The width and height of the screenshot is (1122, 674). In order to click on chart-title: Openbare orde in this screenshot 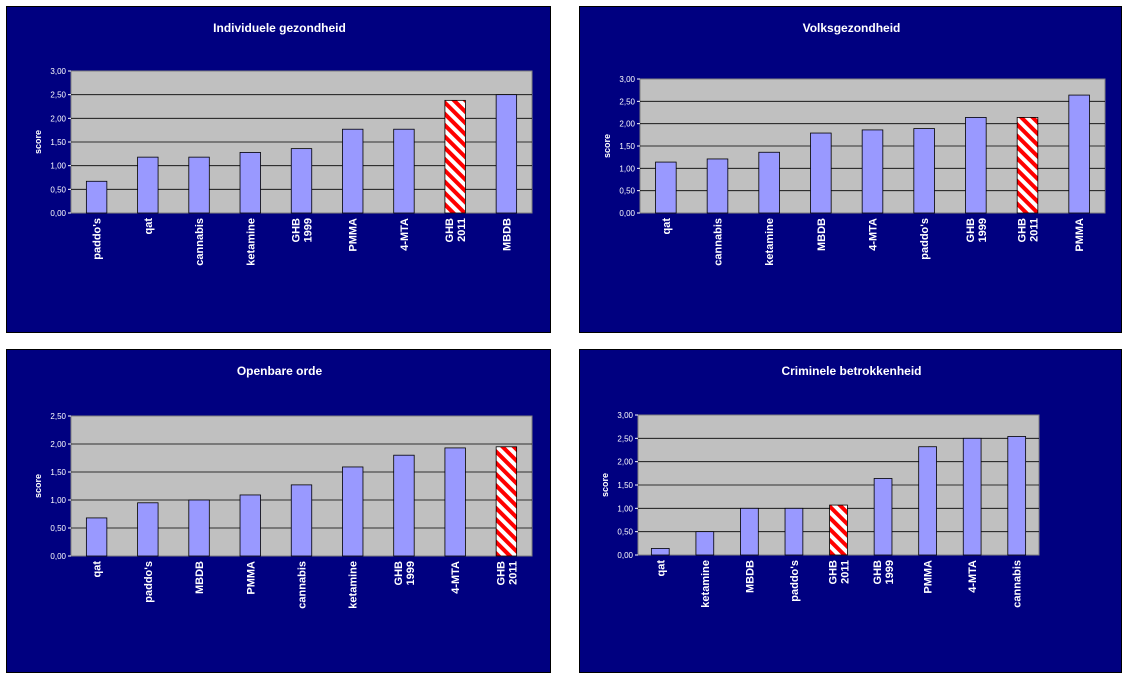, I will do `click(280, 371)`.